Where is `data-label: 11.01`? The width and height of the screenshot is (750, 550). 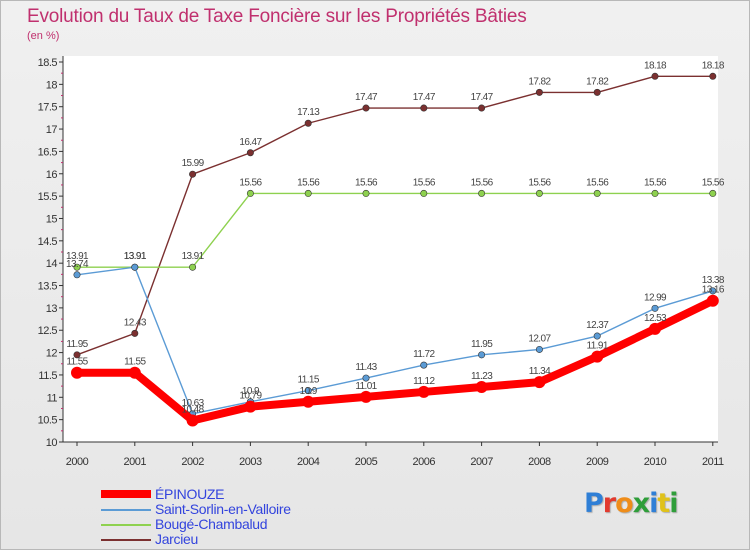 data-label: 11.01 is located at coordinates (366, 386).